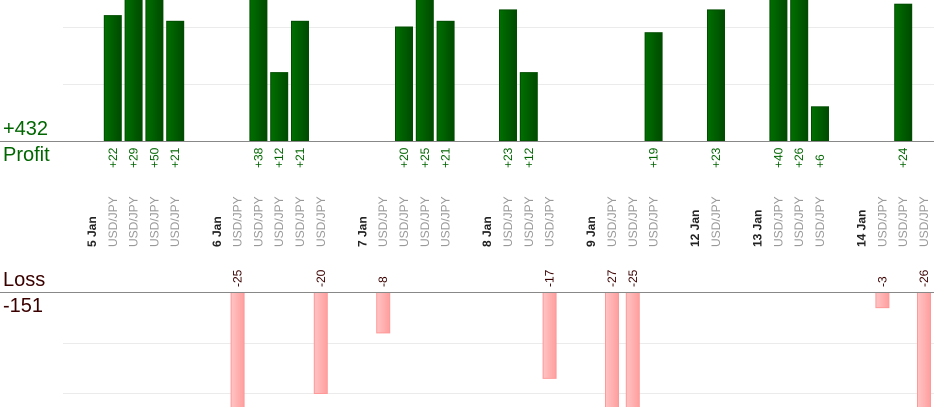 This screenshot has width=934, height=420. I want to click on profit-value-label: +38, so click(258, 157).